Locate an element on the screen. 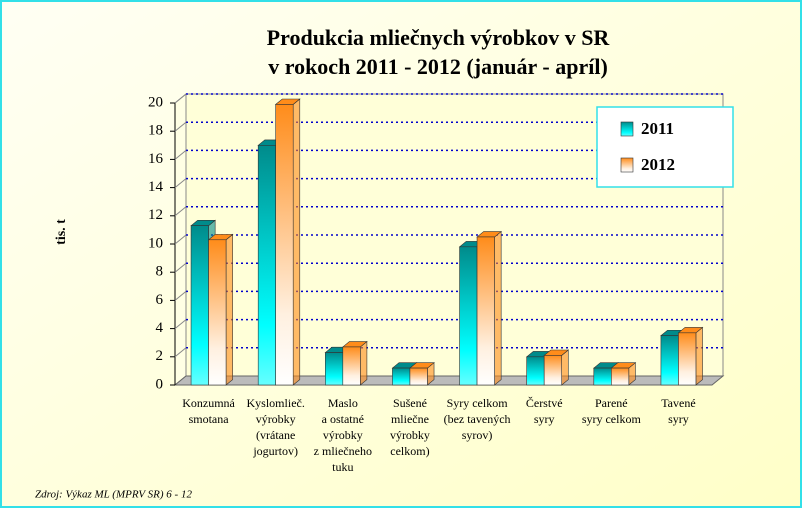 Image resolution: width=802 pixels, height=508 pixels. x-tick-label: Tavené is located at coordinates (678, 403).